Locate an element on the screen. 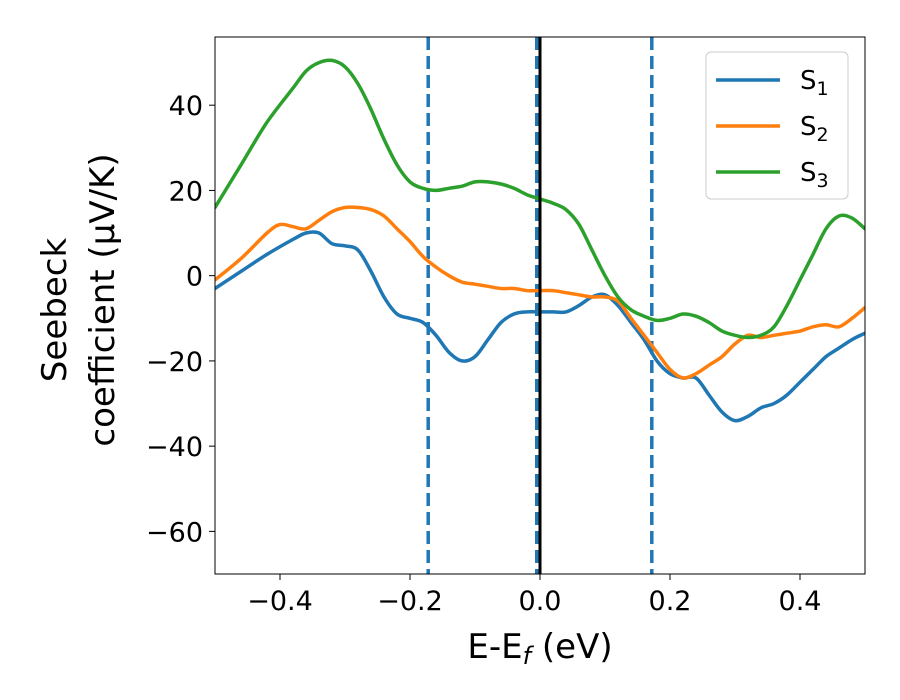 The height and width of the screenshot is (700, 900). y-tick-label: −40 is located at coordinates (174, 447).